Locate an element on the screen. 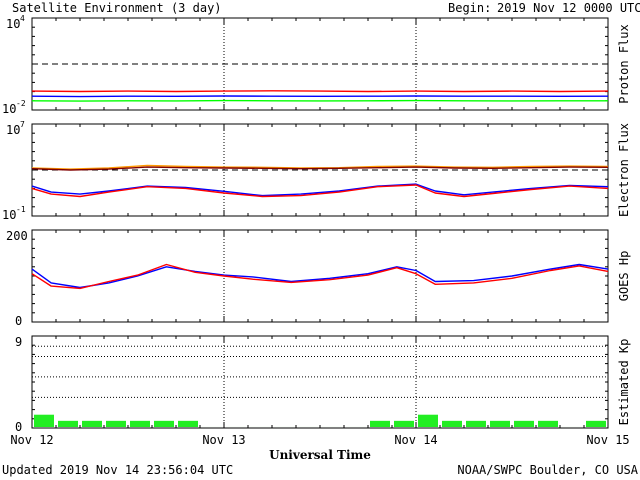 Image resolution: width=640 pixels, height=480 pixels. proton-flux-series-green is located at coordinates (319, 100).